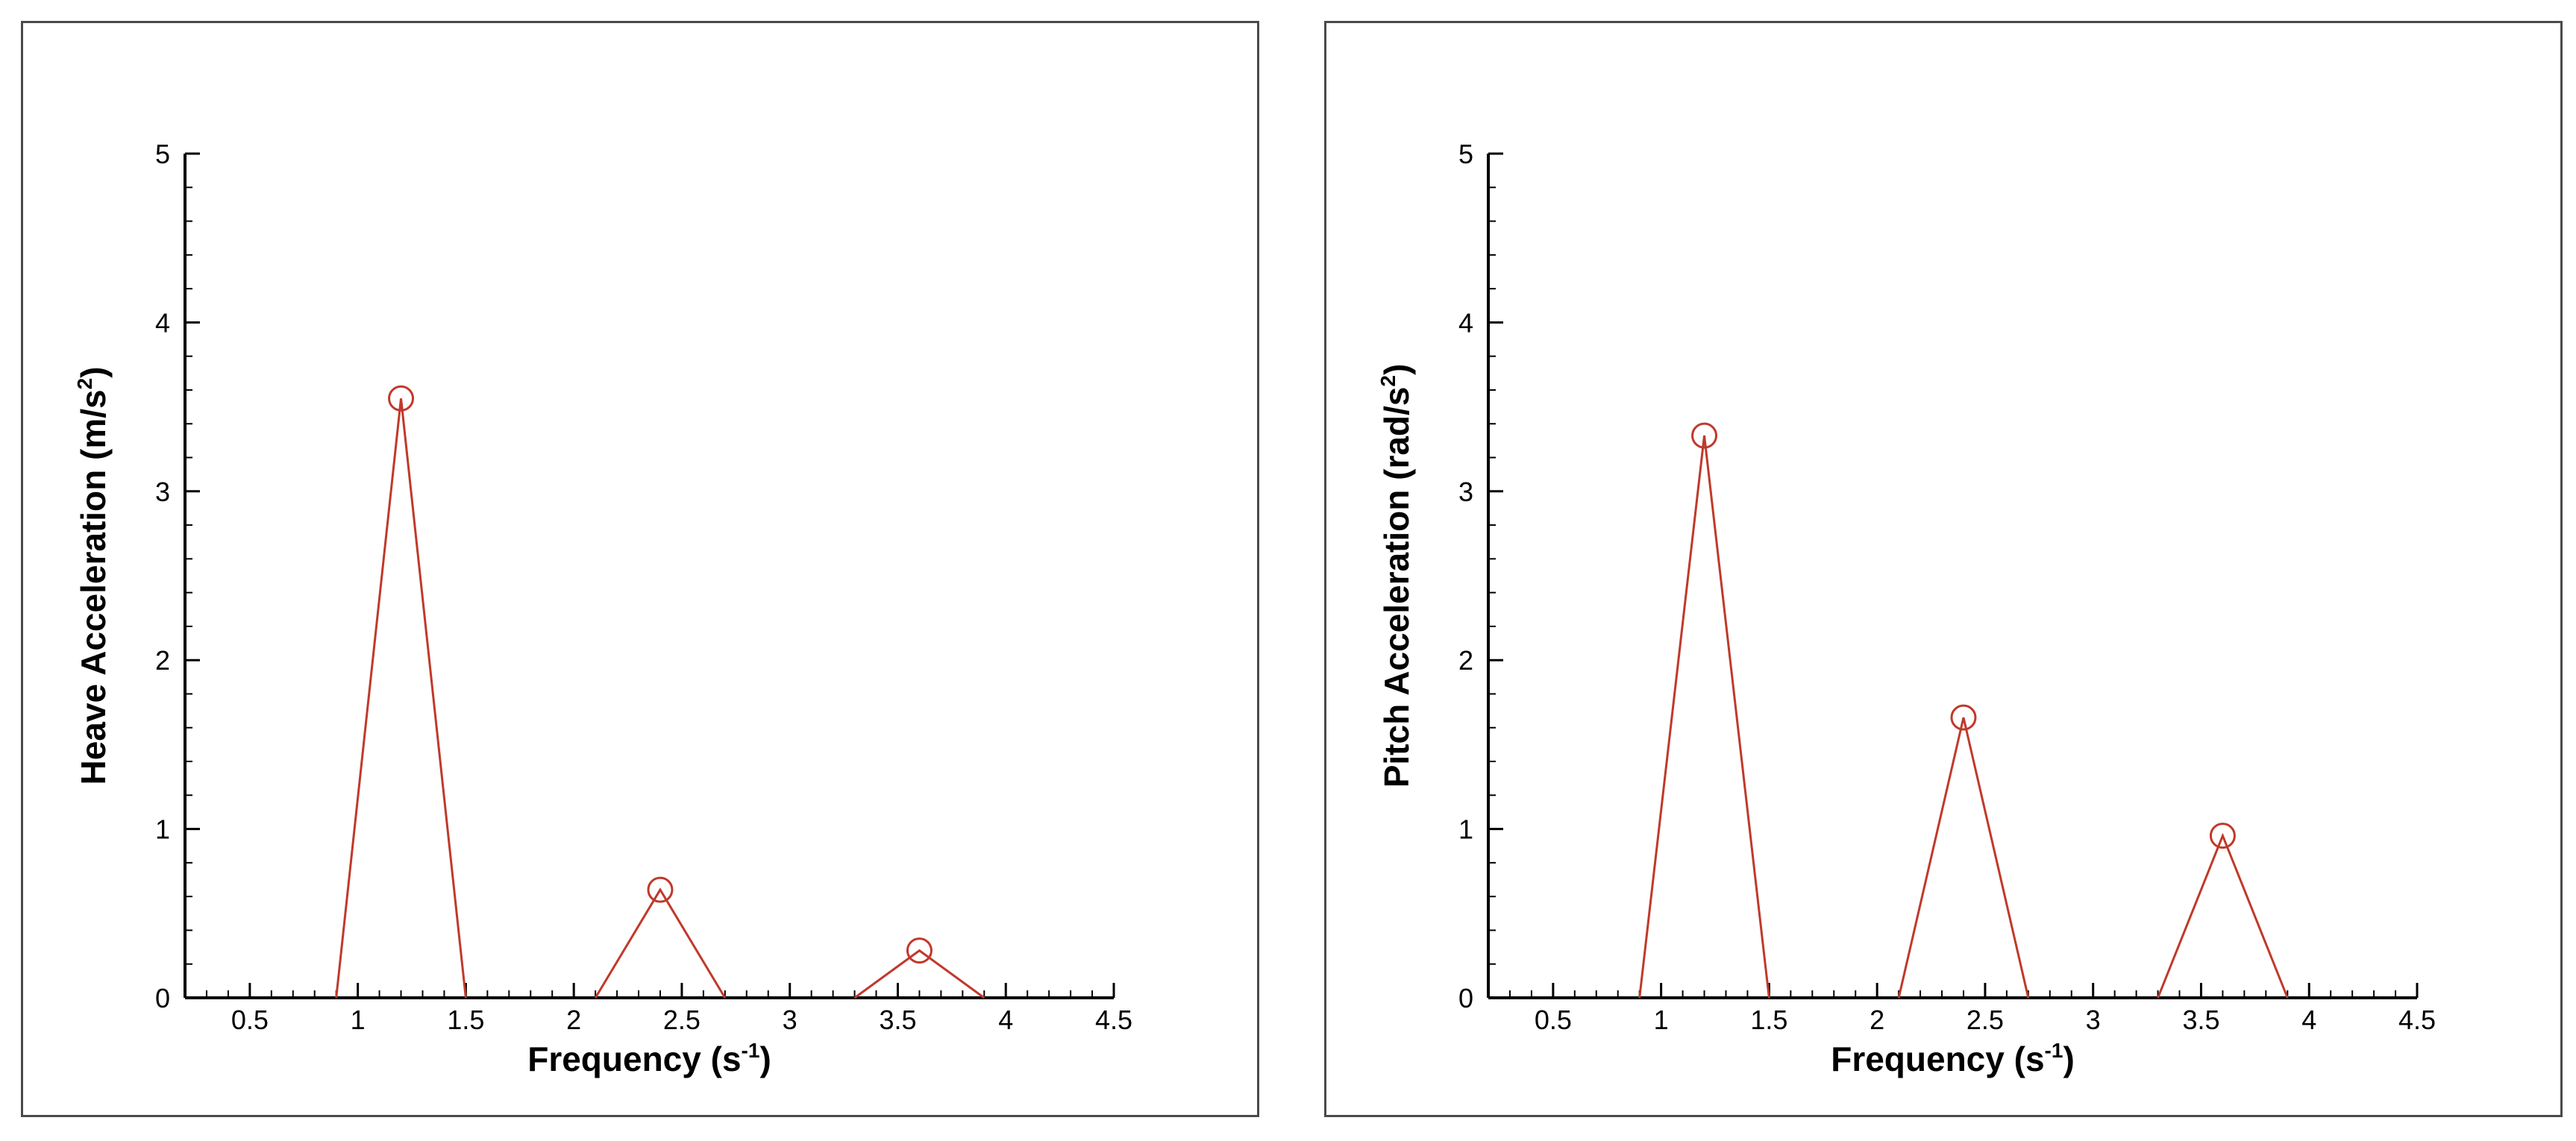 The image size is (2576, 1141). Describe the element at coordinates (93, 575) in the screenshot. I see `y-axis-title: Heave Acceleration (m/s2)` at that location.